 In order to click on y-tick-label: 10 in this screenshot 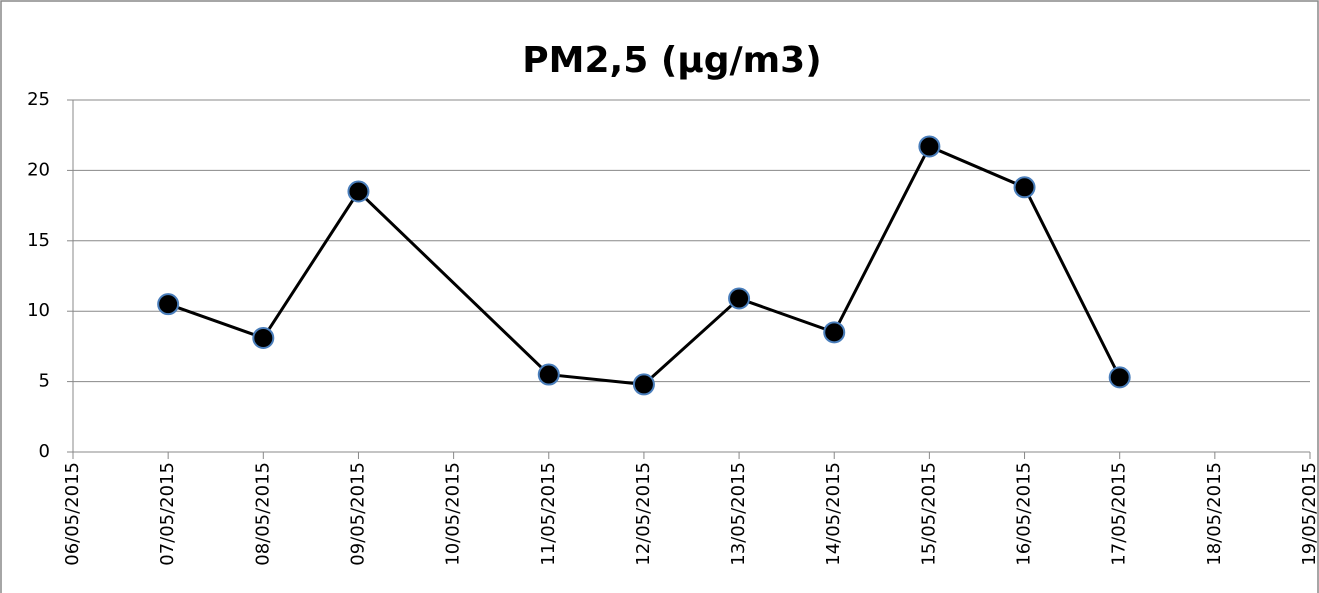, I will do `click(38, 310)`.